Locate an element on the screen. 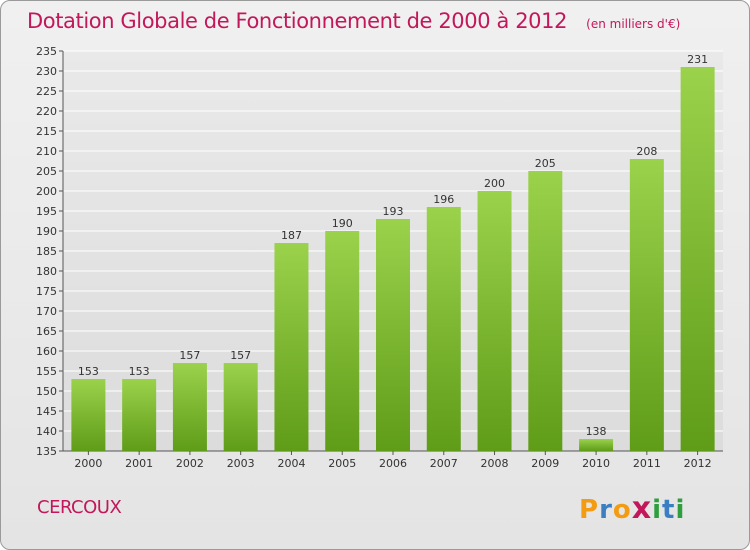 This screenshot has width=750, height=550. bar-2002 is located at coordinates (189, 407).